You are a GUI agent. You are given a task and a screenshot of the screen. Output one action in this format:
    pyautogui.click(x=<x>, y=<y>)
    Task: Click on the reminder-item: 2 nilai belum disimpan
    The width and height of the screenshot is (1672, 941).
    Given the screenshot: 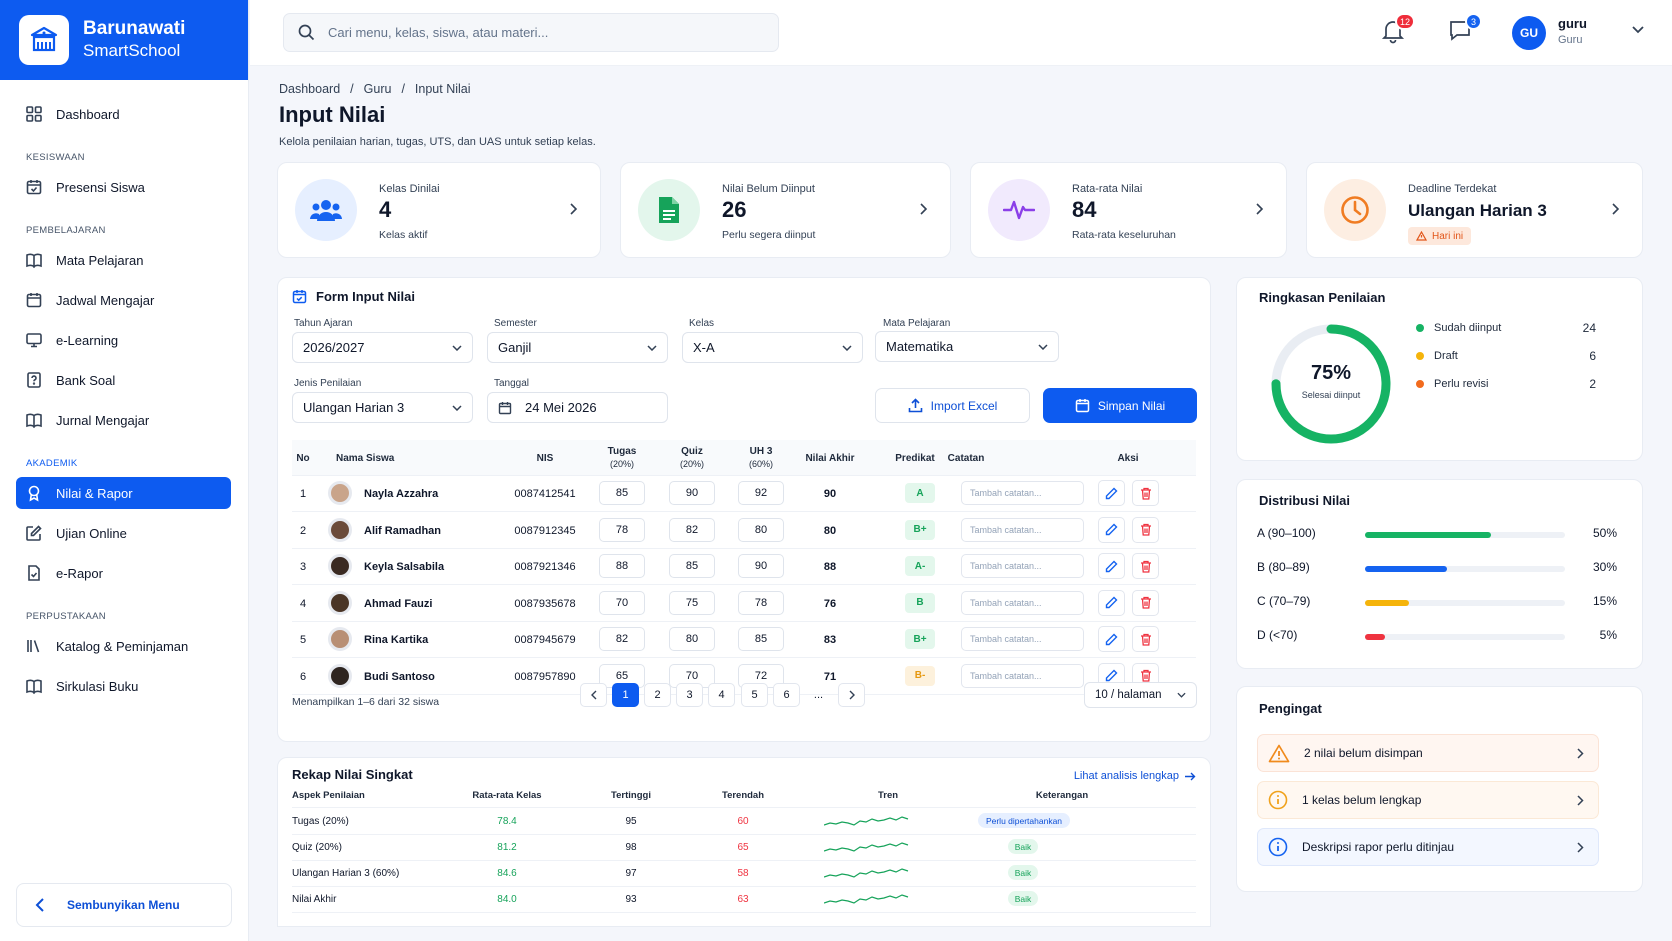 What is the action you would take?
    pyautogui.click(x=1428, y=753)
    